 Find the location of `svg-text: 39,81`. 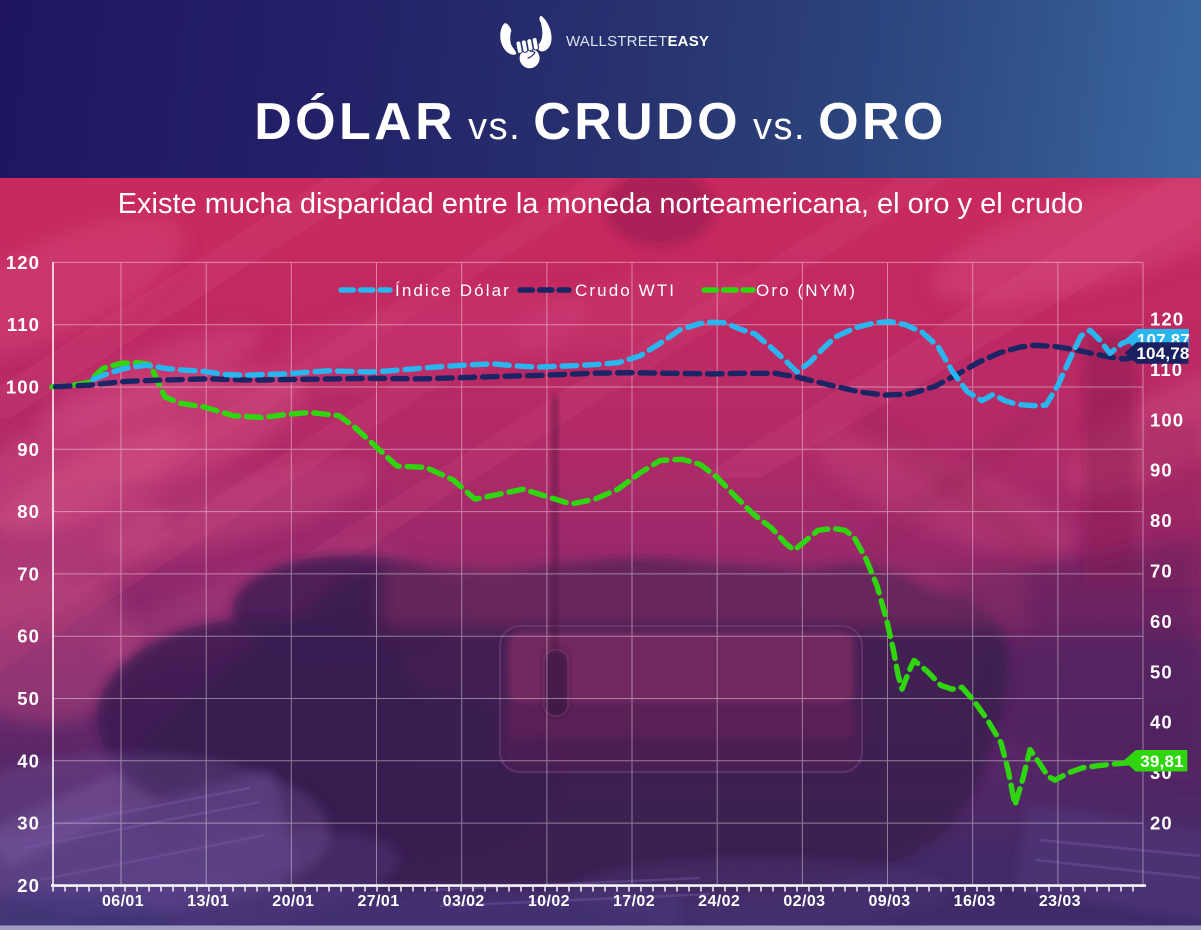

svg-text: 39,81 is located at coordinates (1162, 761).